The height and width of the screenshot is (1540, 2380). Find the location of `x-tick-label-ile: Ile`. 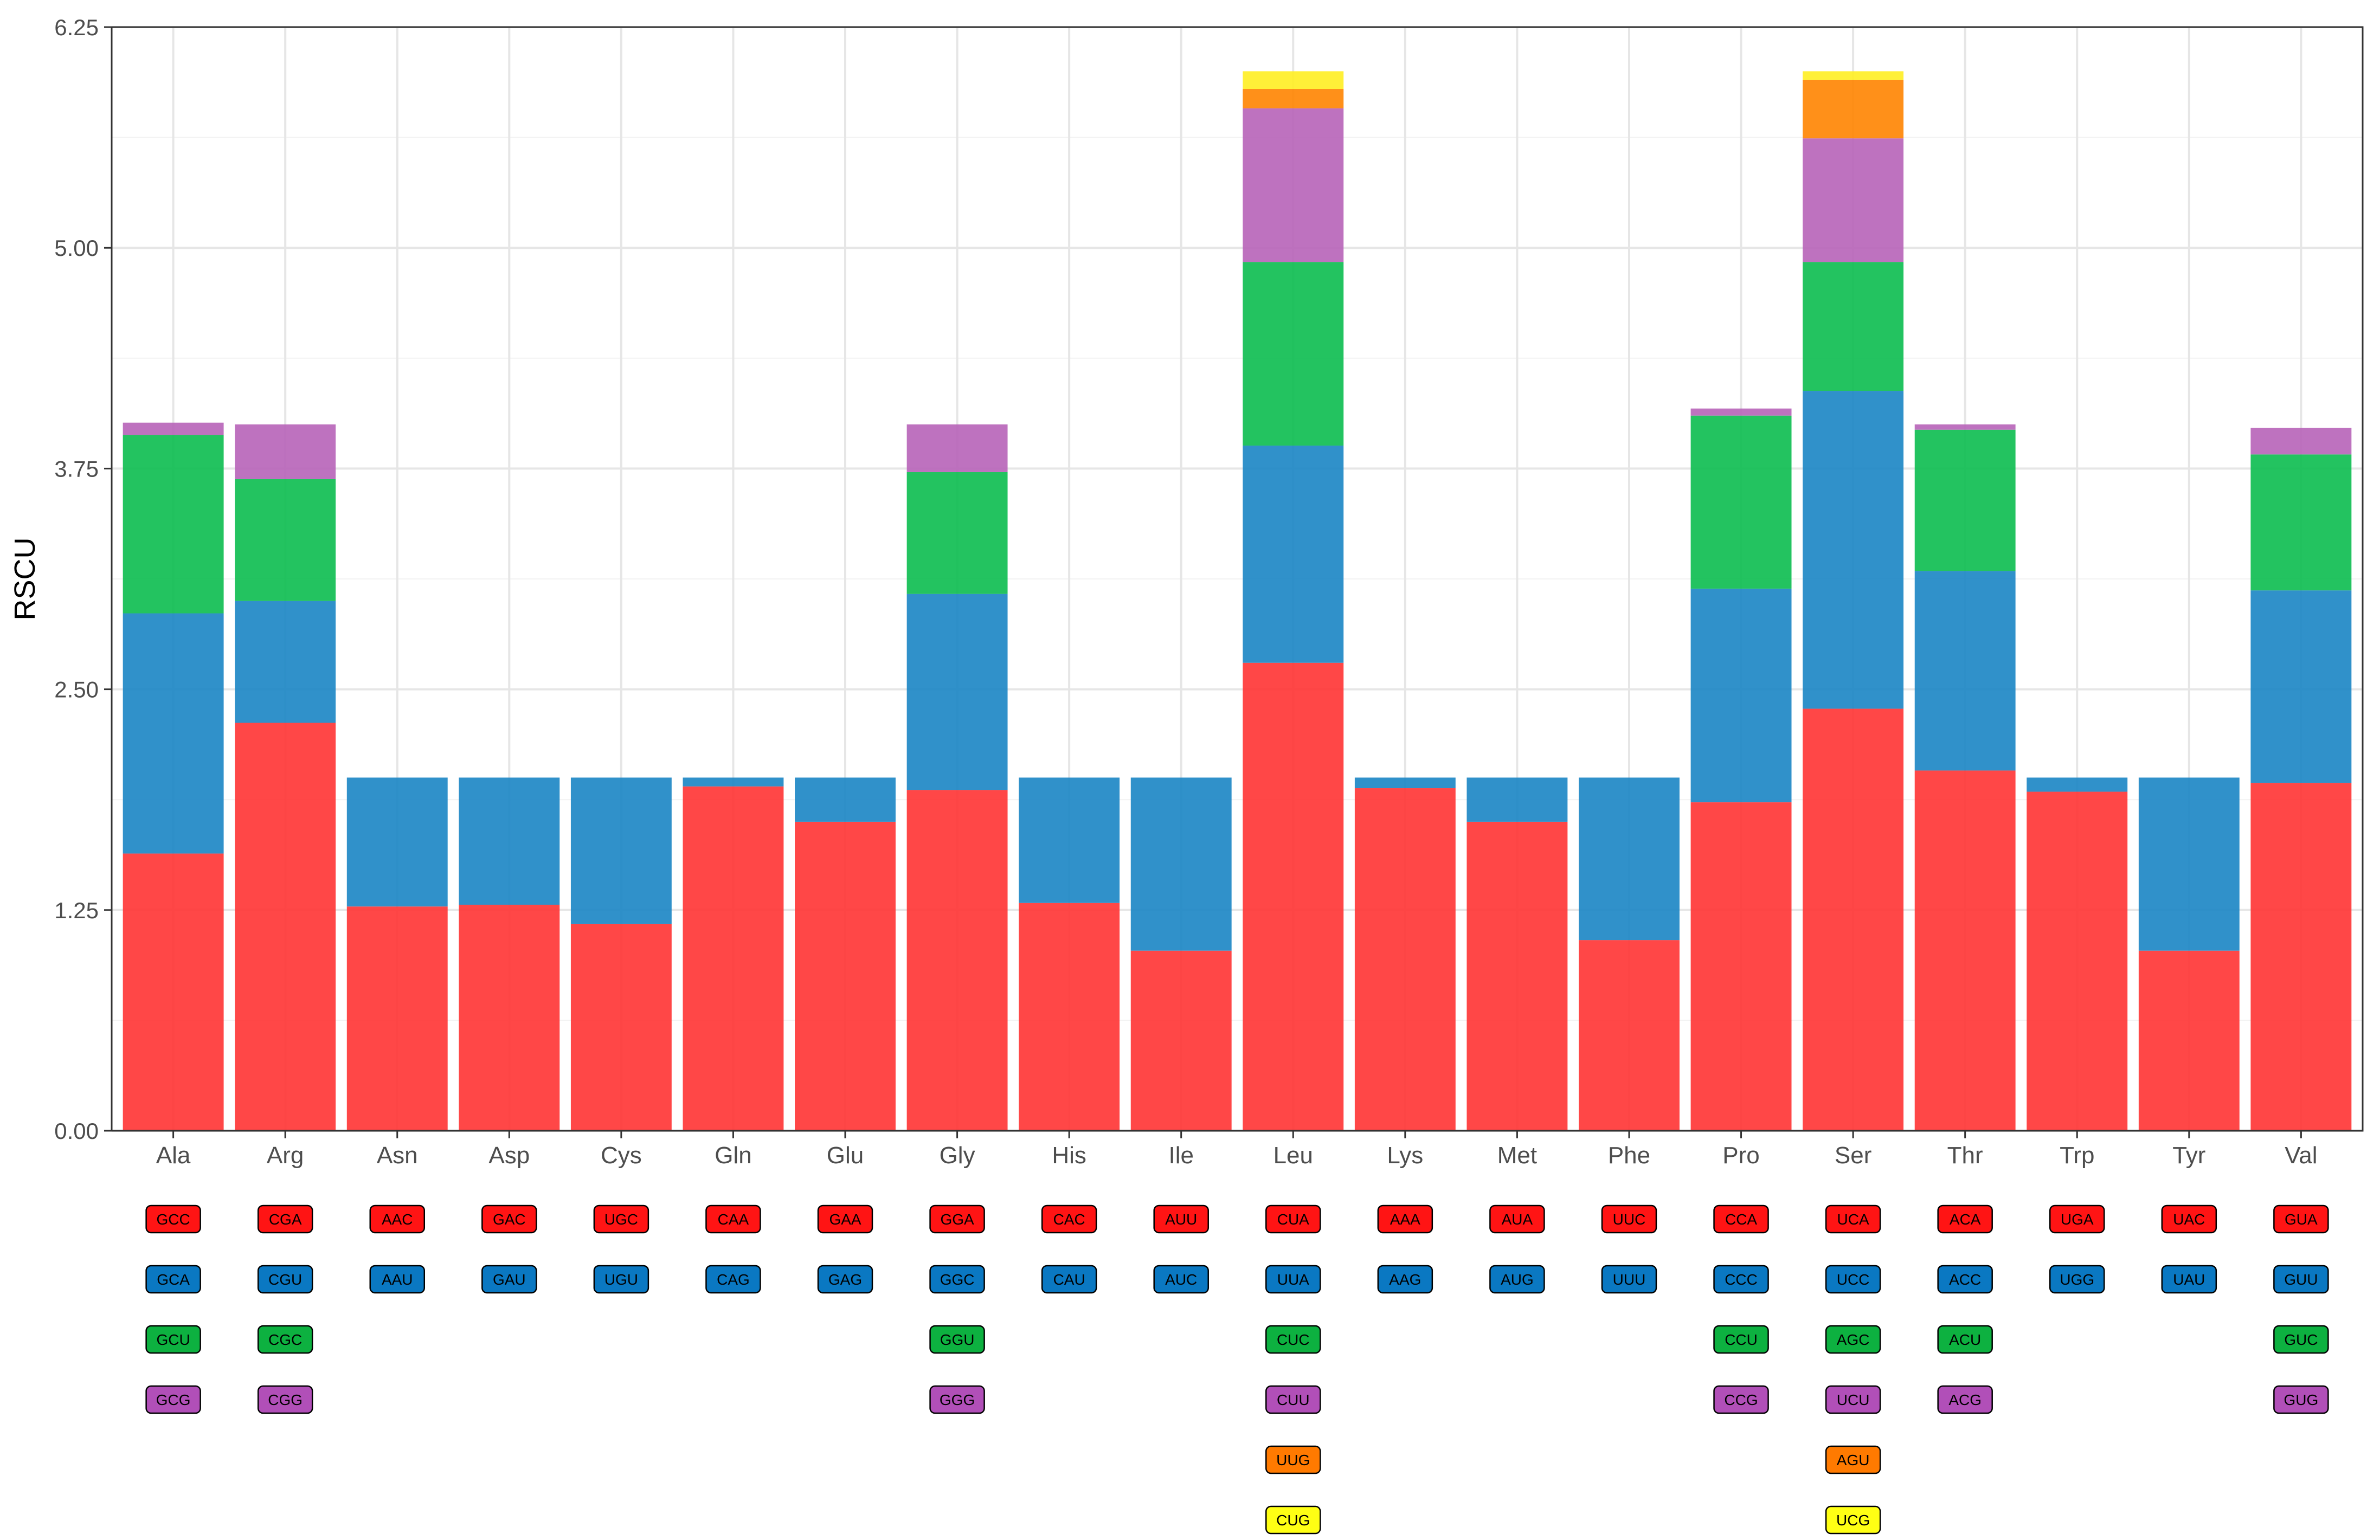

x-tick-label-ile: Ile is located at coordinates (1180, 1155).